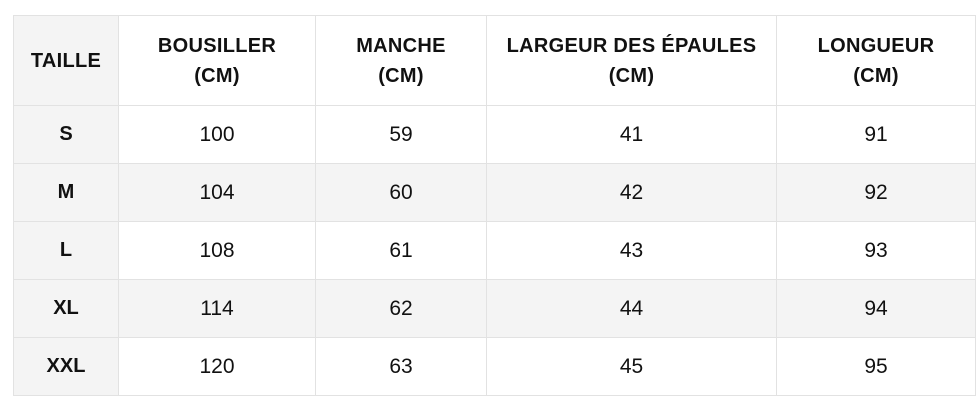 This screenshot has width=980, height=411. Describe the element at coordinates (631, 45) in the screenshot. I see `column-header-label: LARGEUR DES ÉPAULES` at that location.